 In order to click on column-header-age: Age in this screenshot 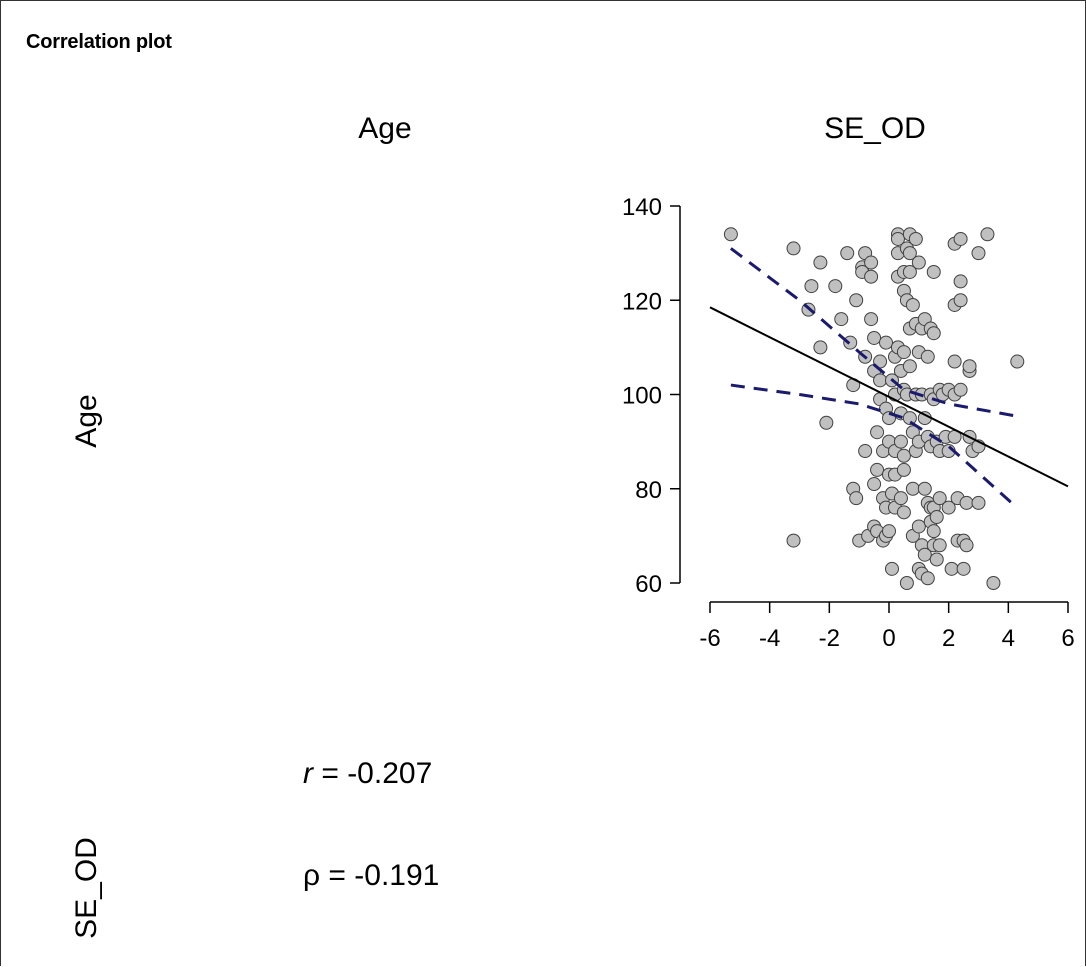, I will do `click(385, 128)`.